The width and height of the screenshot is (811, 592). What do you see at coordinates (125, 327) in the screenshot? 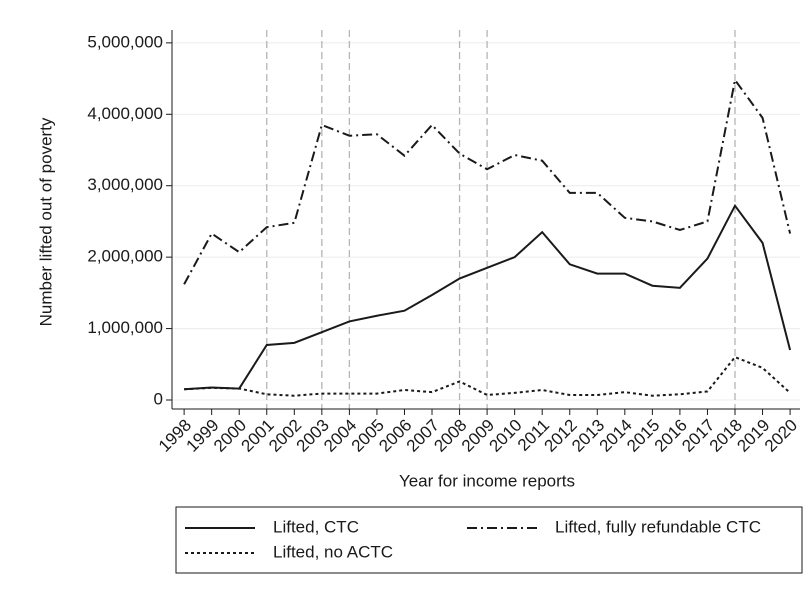
I see `y-tick-label: 1,000,000` at bounding box center [125, 327].